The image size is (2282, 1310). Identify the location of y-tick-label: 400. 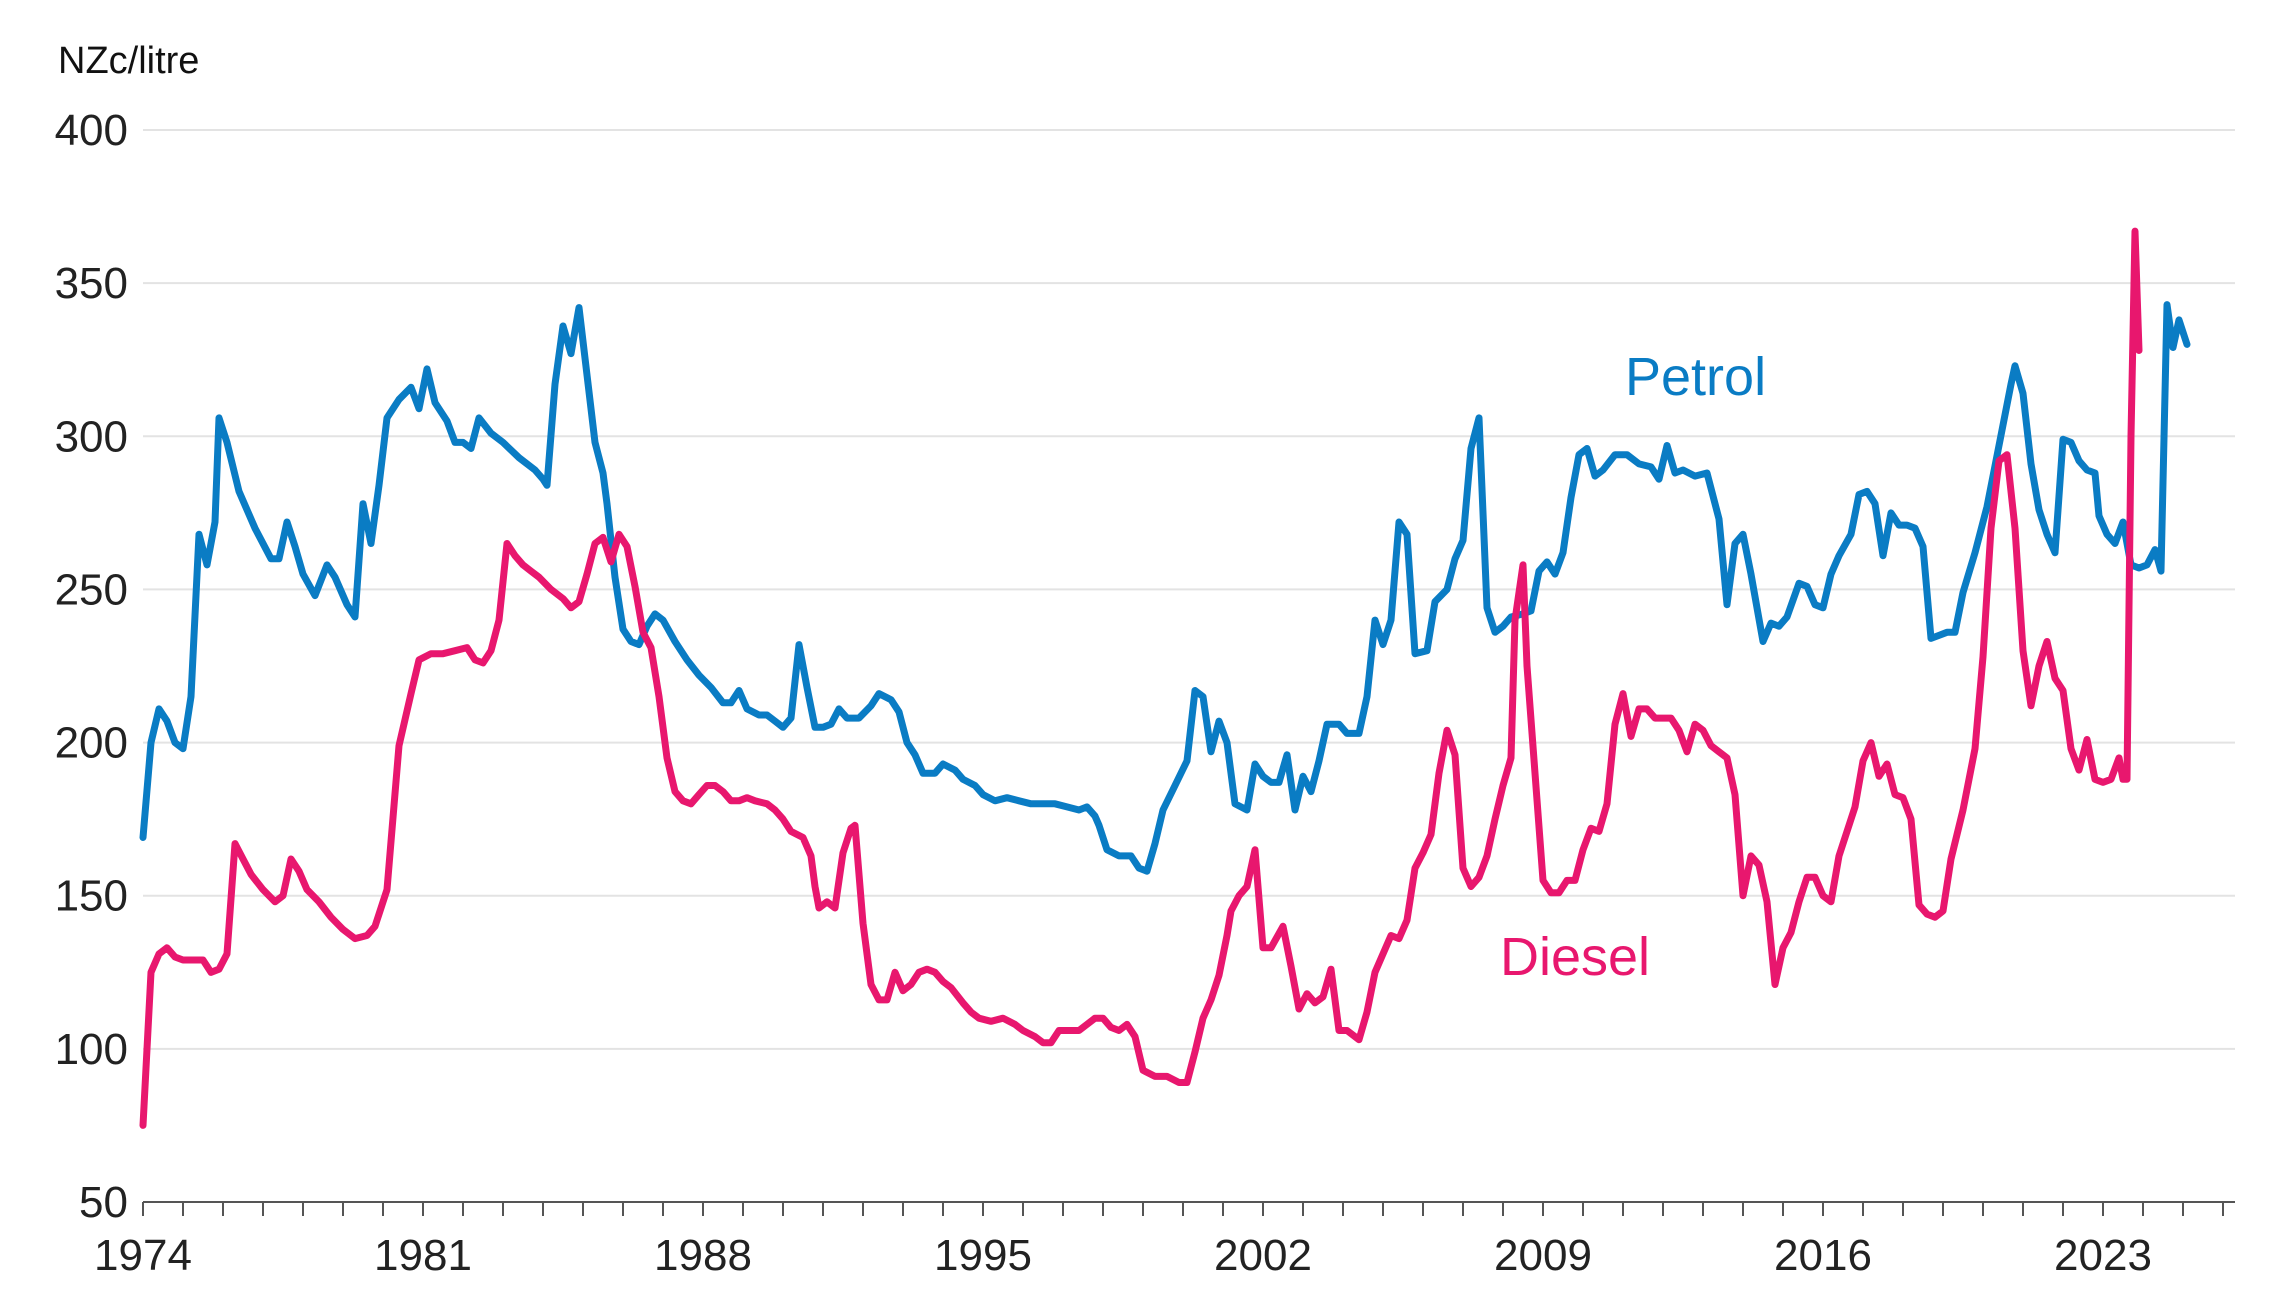
(91, 130).